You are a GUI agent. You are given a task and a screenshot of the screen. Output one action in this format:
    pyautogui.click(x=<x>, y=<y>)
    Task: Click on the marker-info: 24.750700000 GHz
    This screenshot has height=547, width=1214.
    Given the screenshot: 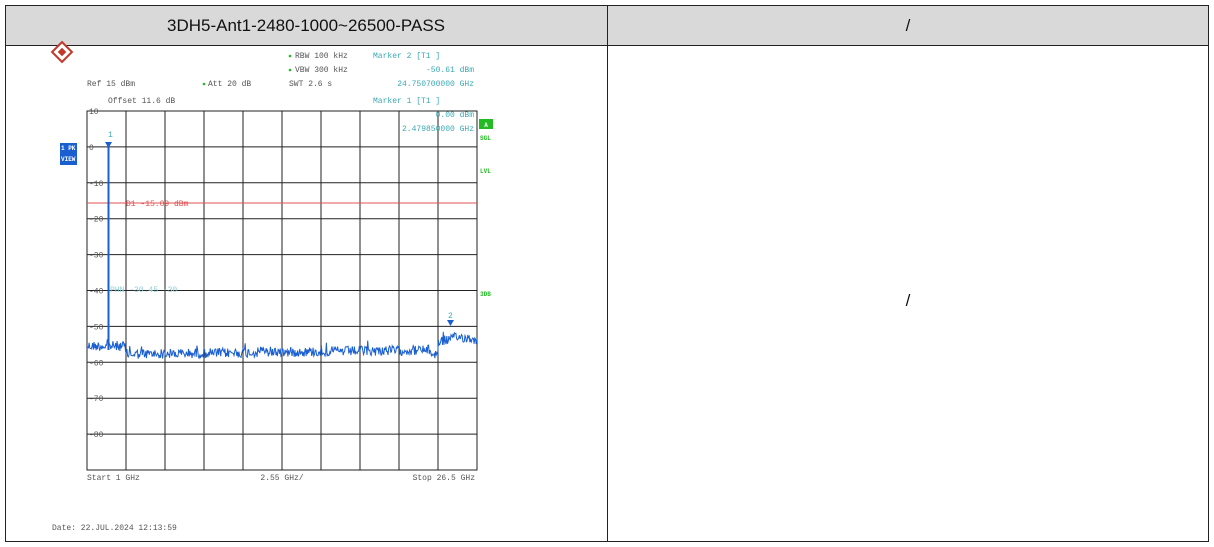 What is the action you would take?
    pyautogui.click(x=435, y=84)
    